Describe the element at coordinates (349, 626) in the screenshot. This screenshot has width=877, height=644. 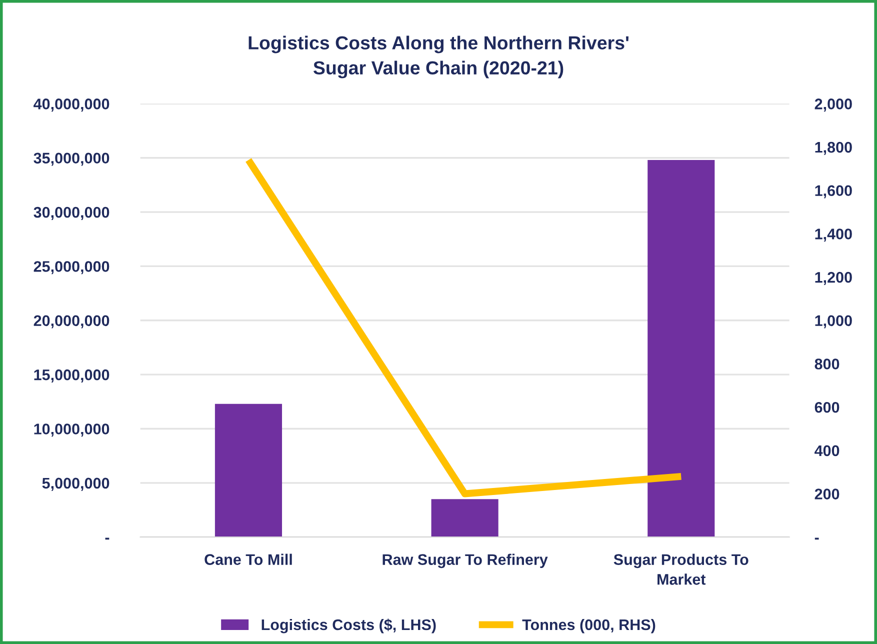
I see `legend-label: Logistics Costs ($, LHS)` at that location.